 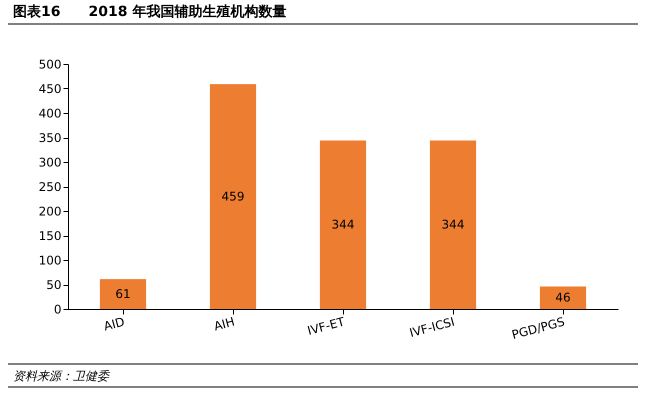 I want to click on y-tick-label: 150, so click(x=50, y=236).